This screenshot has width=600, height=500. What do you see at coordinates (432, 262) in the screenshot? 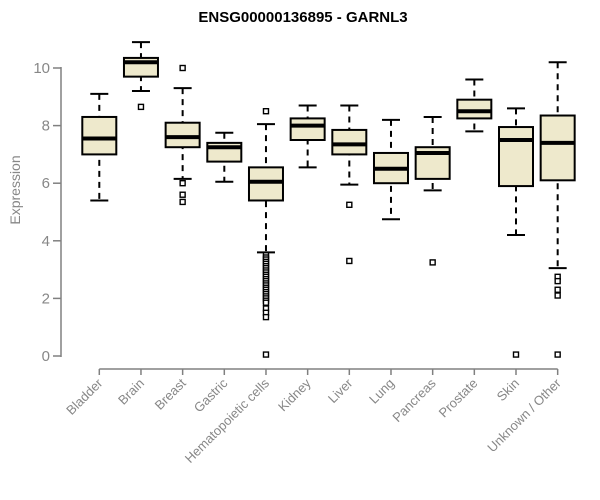
I see `outlier-pancreas` at bounding box center [432, 262].